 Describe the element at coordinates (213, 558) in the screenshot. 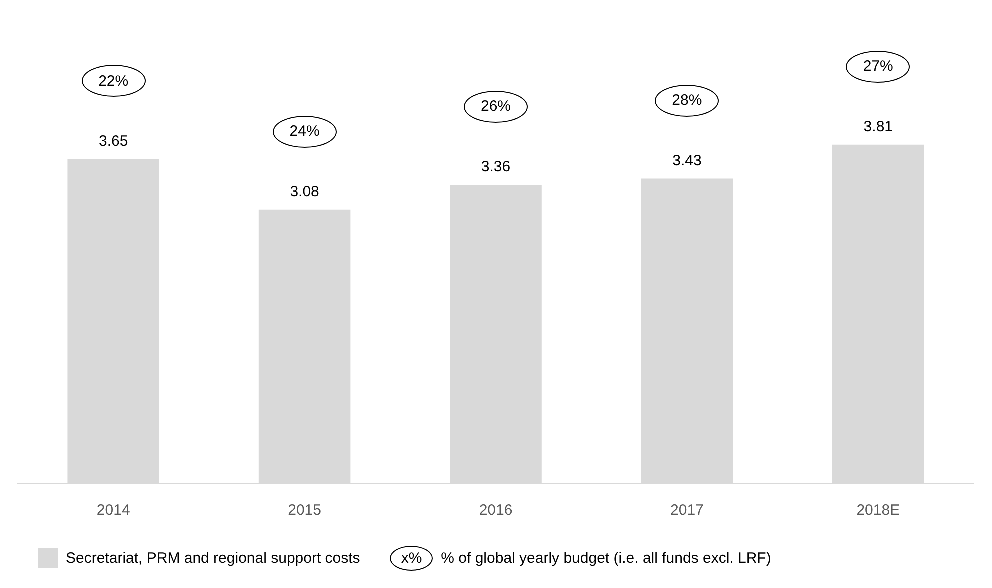

I see `legend-label: Secretariat, PRM and regional support costs` at that location.